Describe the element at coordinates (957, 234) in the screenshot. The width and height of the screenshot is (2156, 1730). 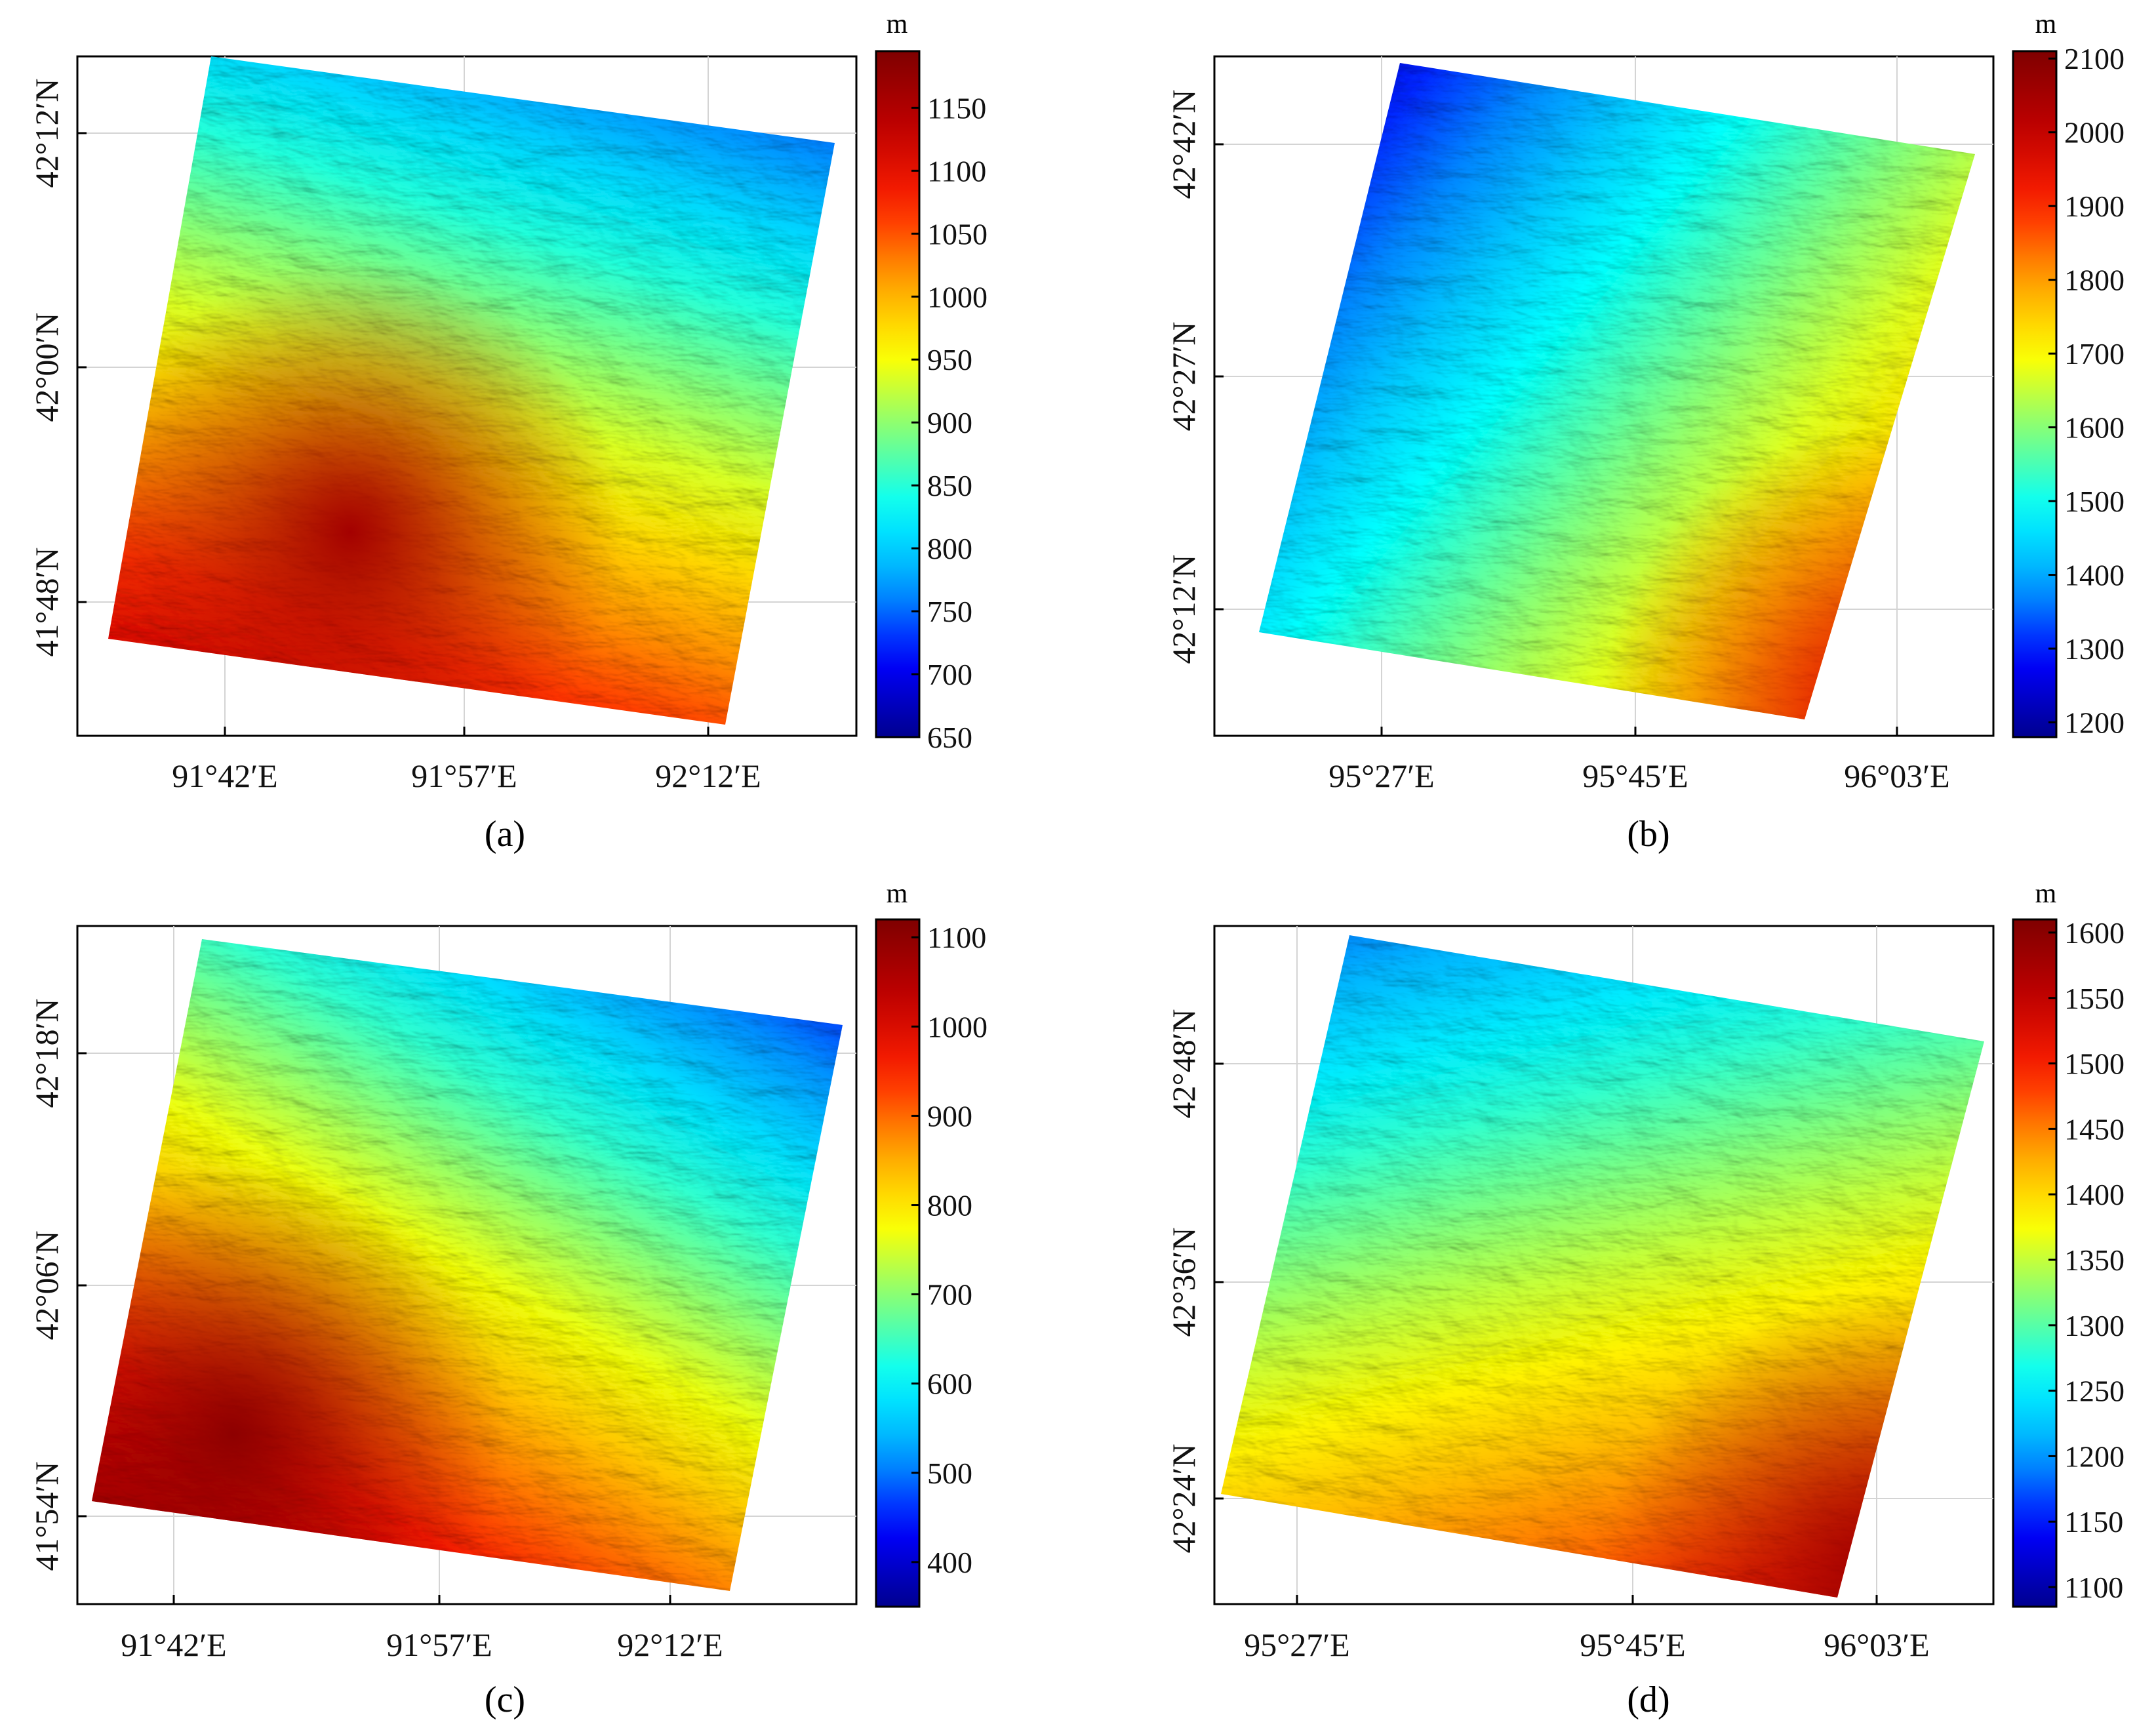
I see `colorbar-tick-label: 1050` at that location.